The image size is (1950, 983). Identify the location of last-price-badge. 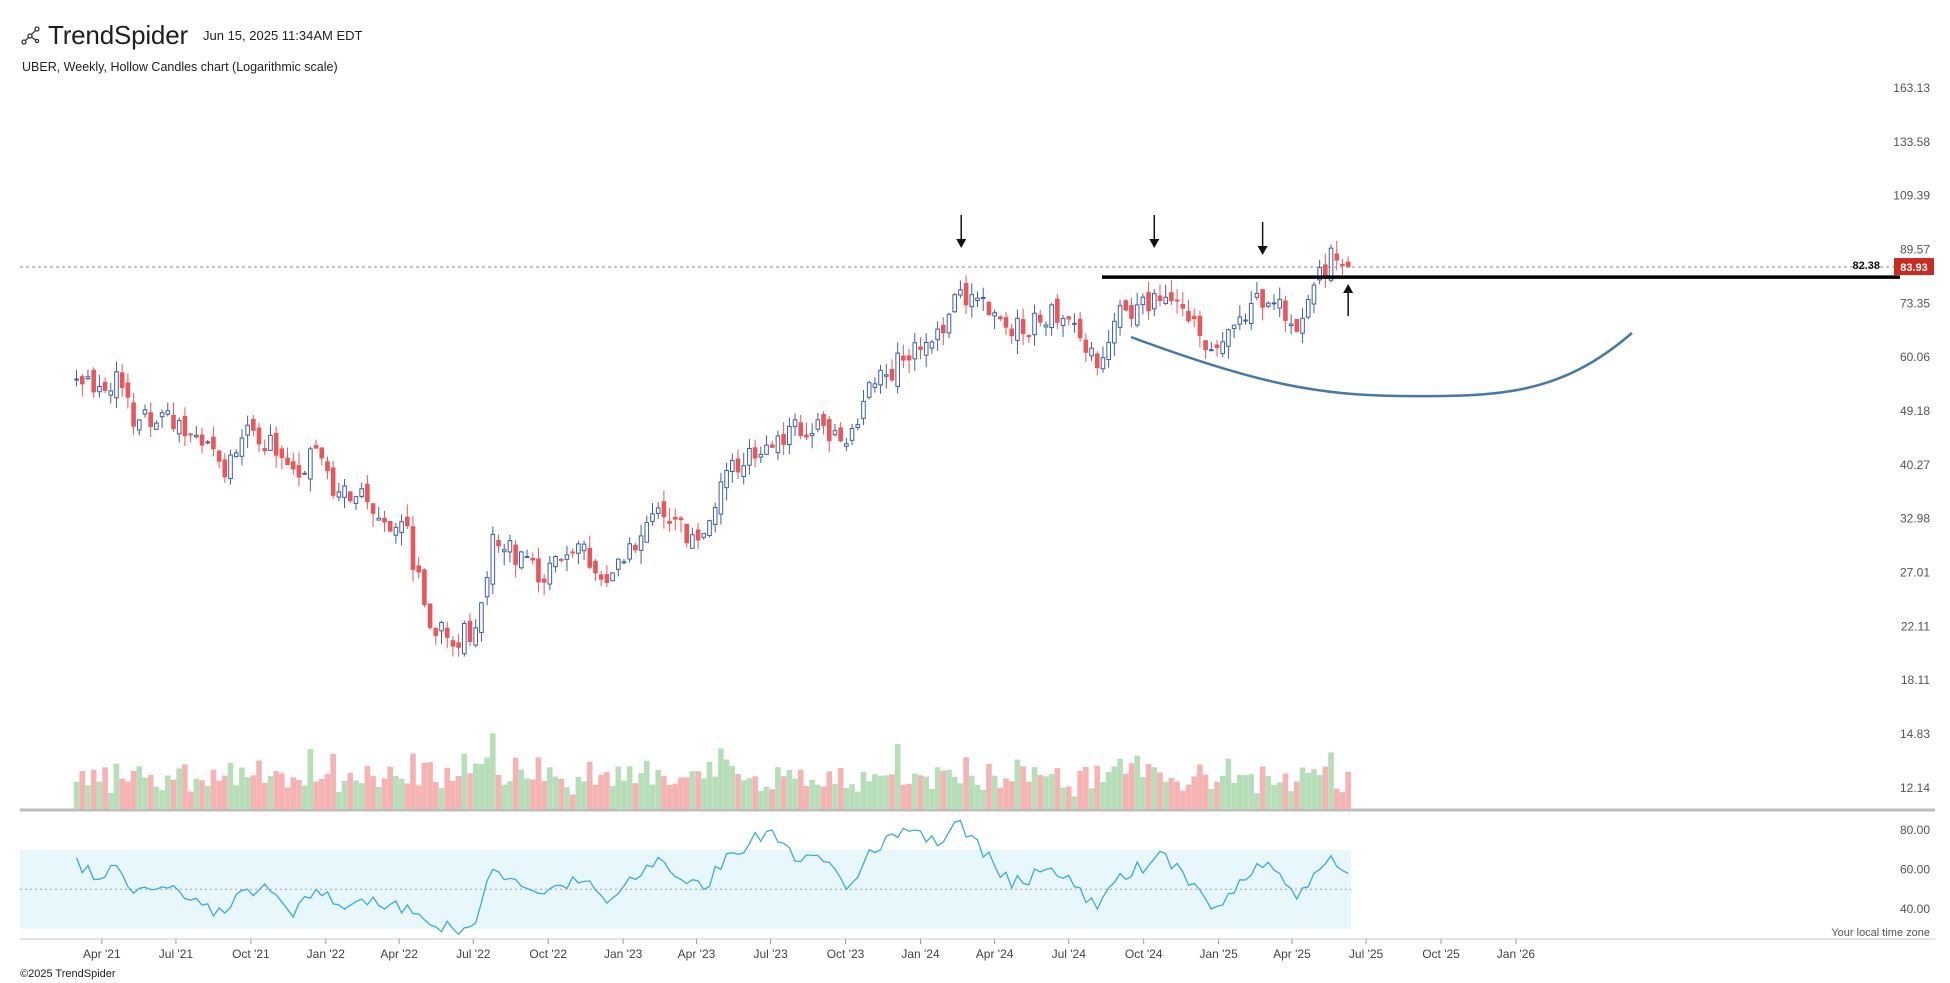
(1914, 267).